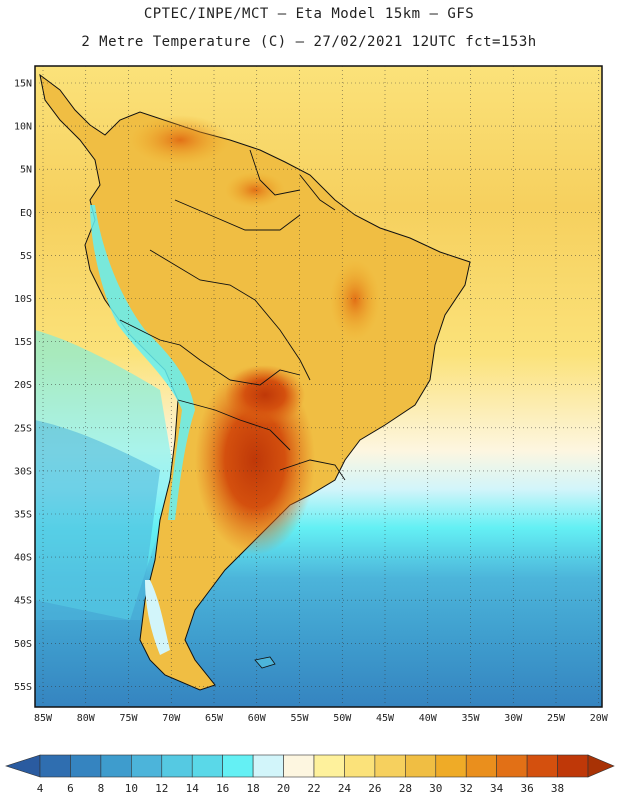 The image size is (618, 800). I want to click on longitude-label: 45W, so click(385, 718).